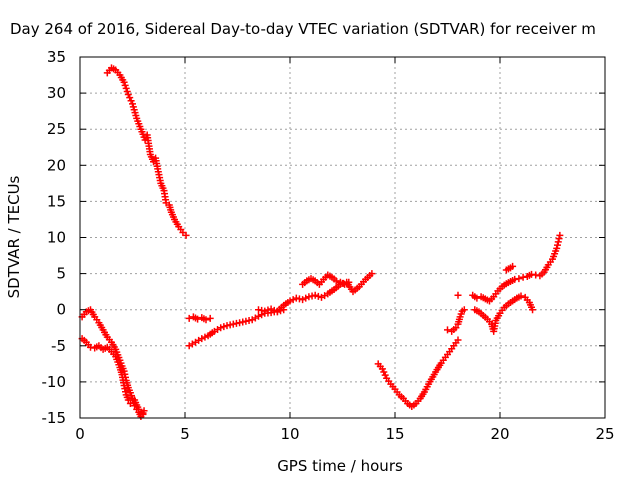 The image size is (640, 480). Describe the element at coordinates (56, 93) in the screenshot. I see `y-tick-label: 30` at that location.